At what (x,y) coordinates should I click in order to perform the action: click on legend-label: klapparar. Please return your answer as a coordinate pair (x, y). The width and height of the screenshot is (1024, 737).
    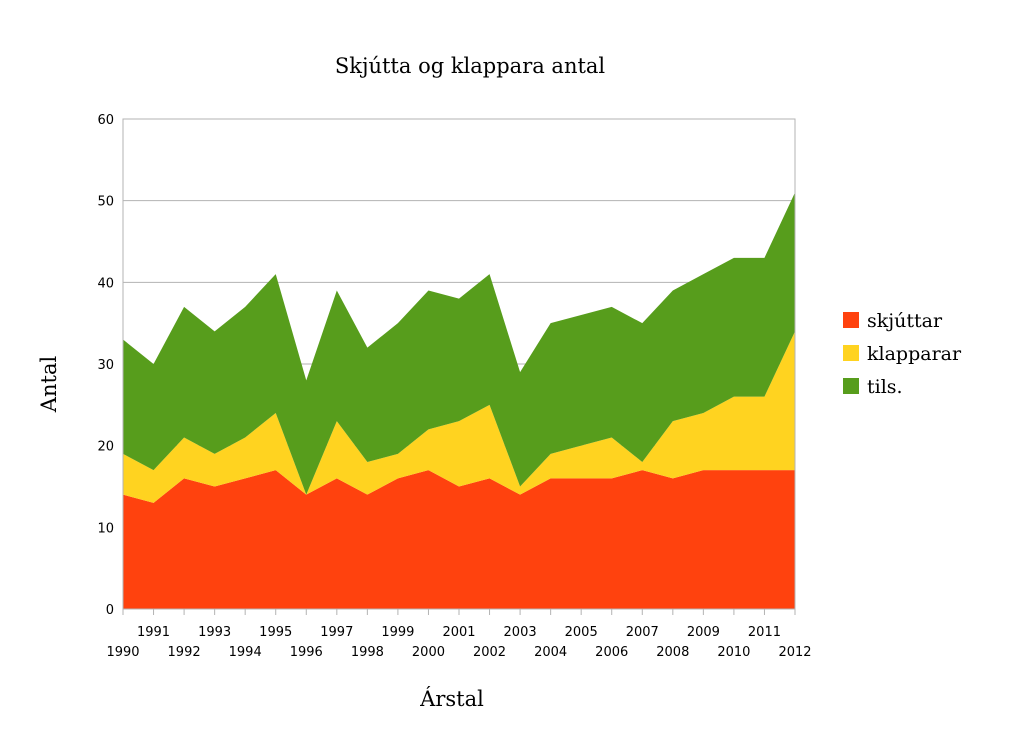
    Looking at the image, I should click on (914, 354).